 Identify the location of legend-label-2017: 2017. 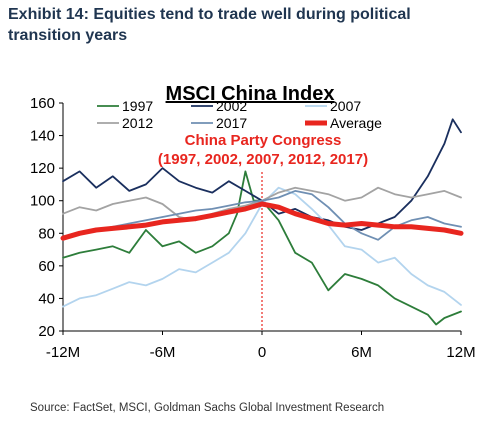
(231, 123).